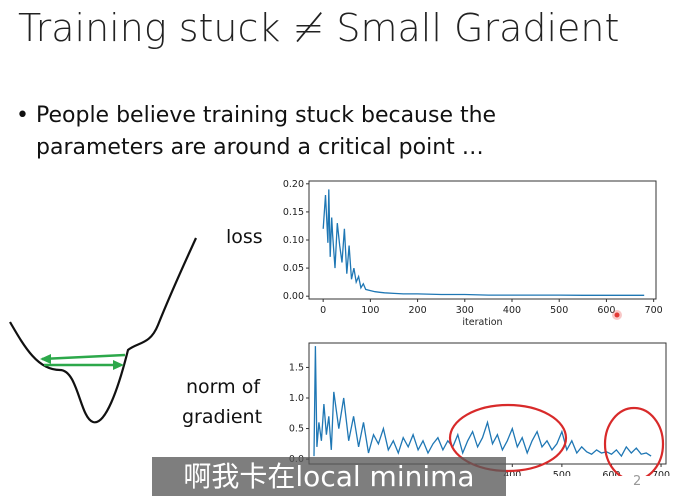 Image resolution: width=675 pixels, height=496 pixels. Describe the element at coordinates (45, 359) in the screenshot. I see `arrow-head-left` at that location.